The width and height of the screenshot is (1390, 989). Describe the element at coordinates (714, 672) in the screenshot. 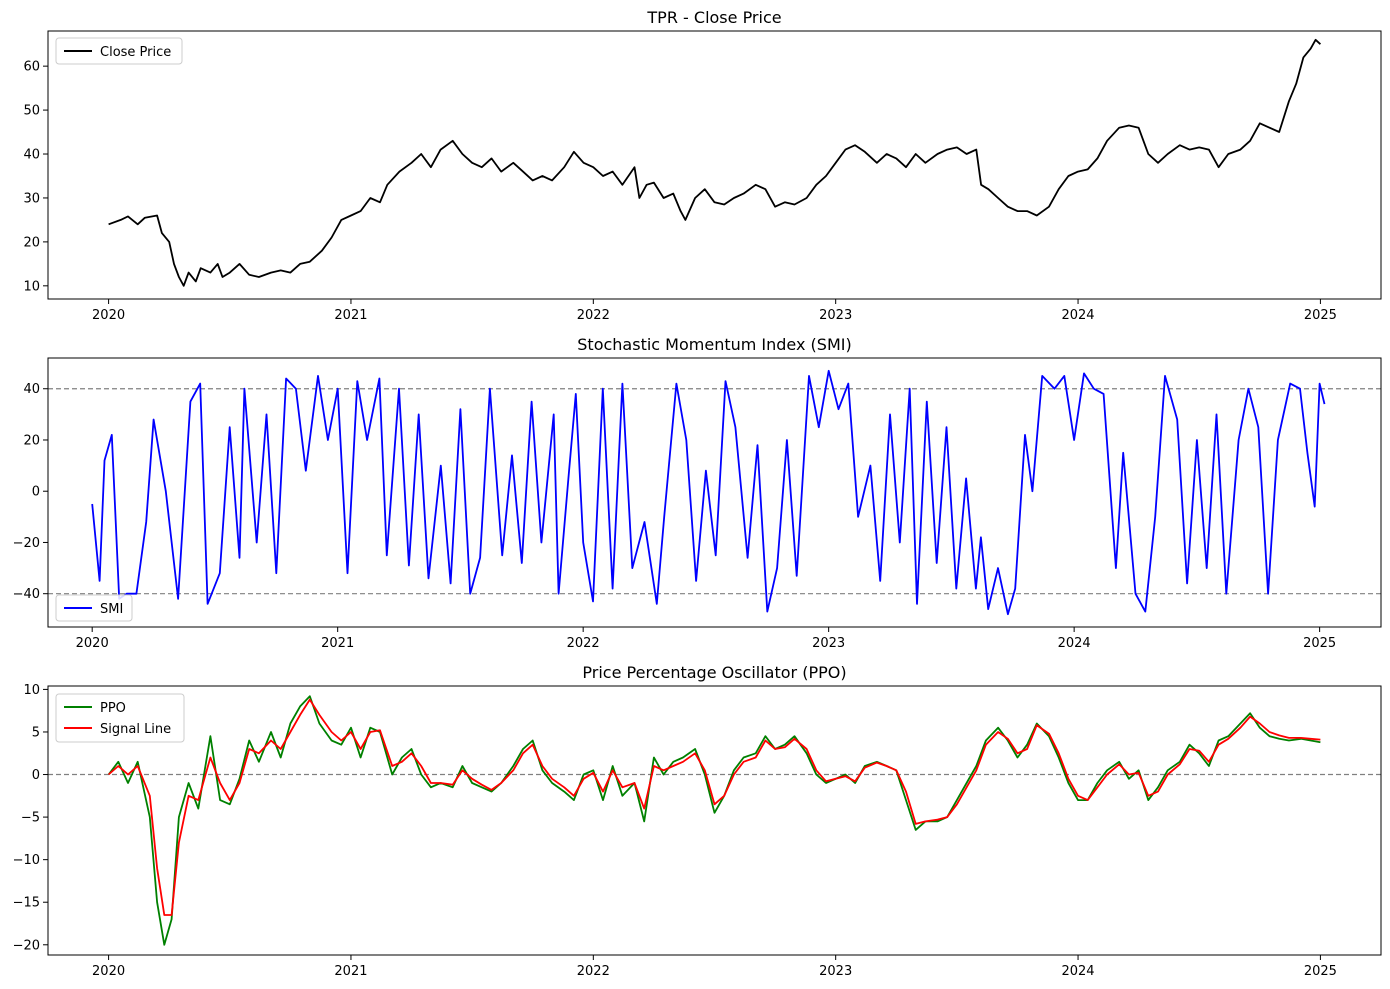

I see `chart-title: Price Percentage Oscillator (PPO)` at that location.